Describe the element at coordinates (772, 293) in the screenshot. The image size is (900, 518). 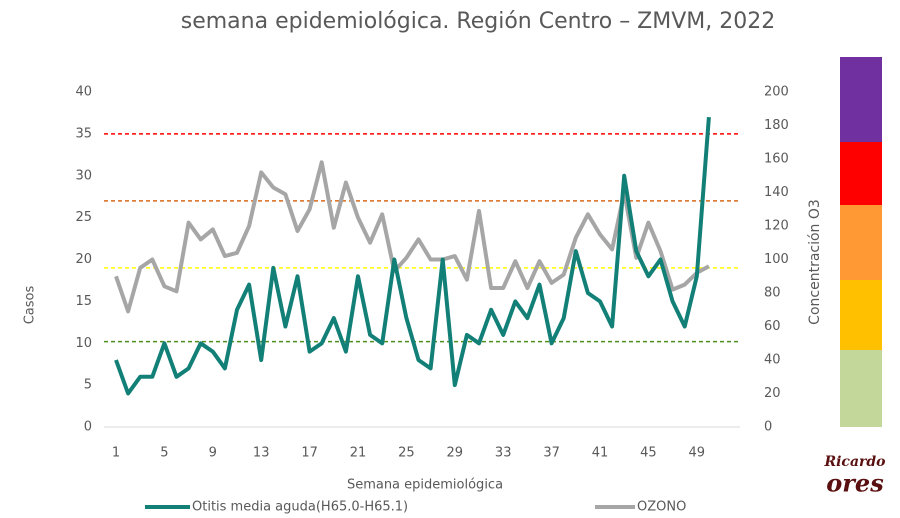
I see `y2-tick-label: 80` at that location.